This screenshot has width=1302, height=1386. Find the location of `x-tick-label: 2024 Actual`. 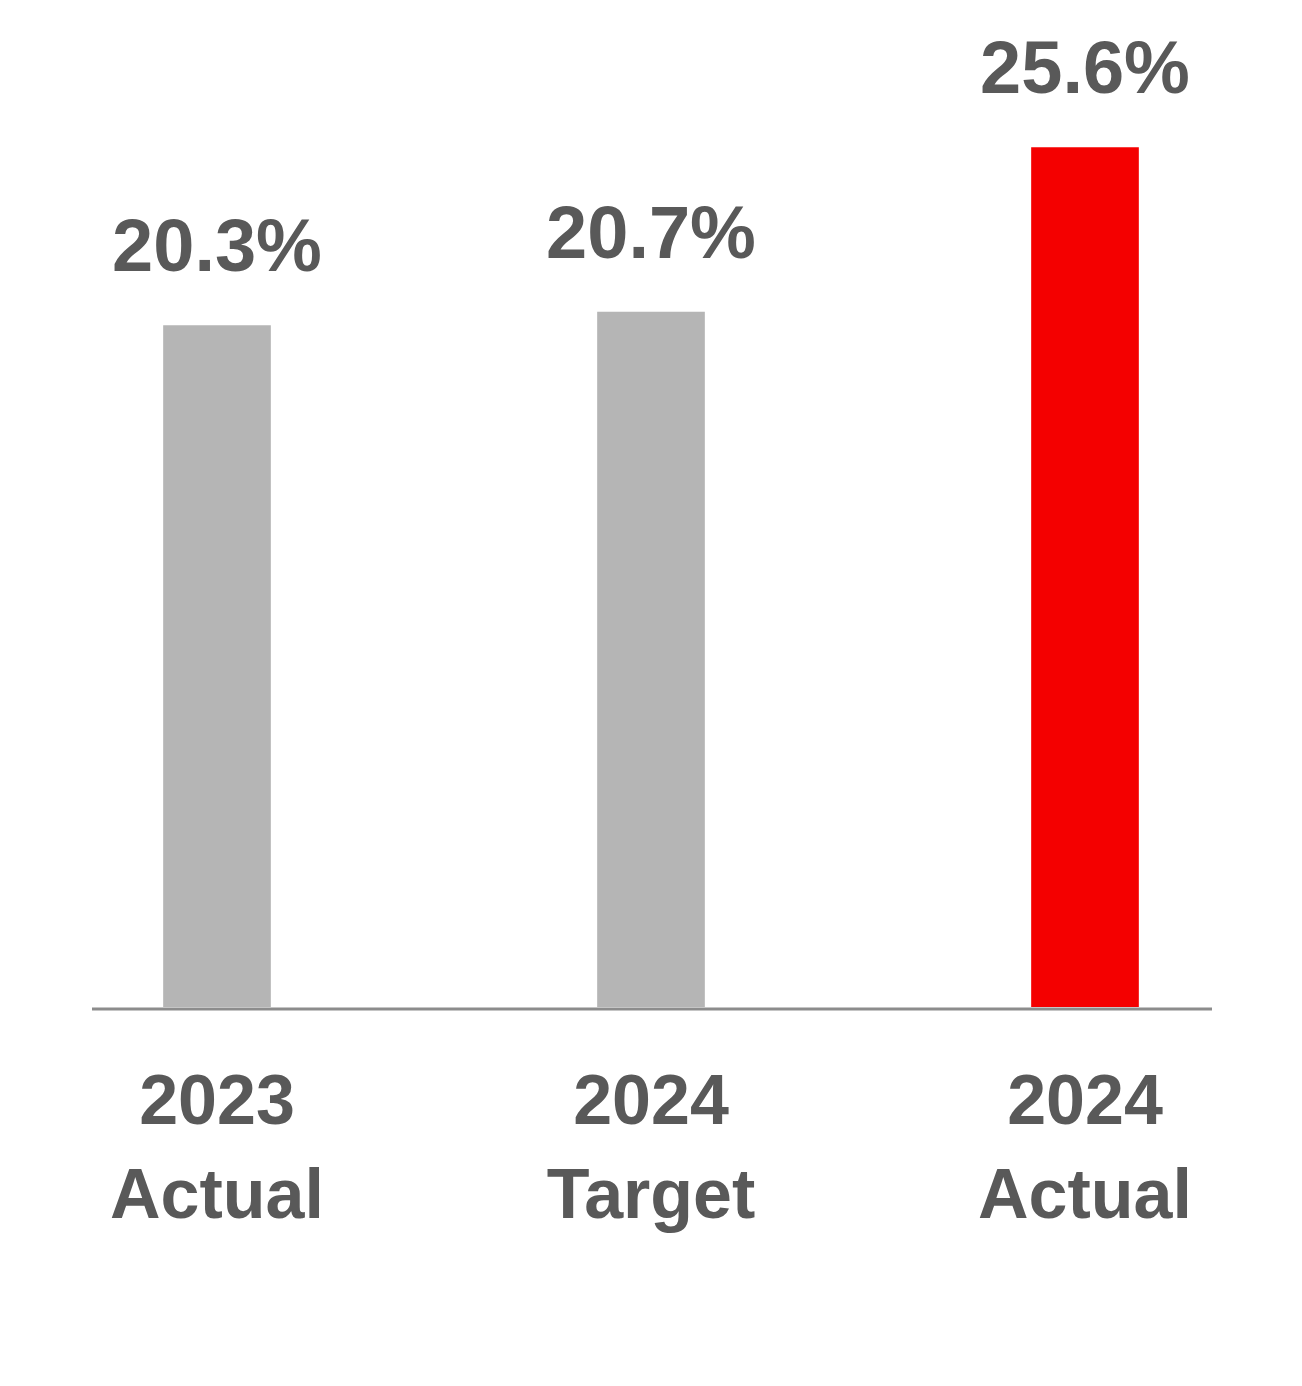

x-tick-label: 2024 Actual is located at coordinates (1085, 1147).